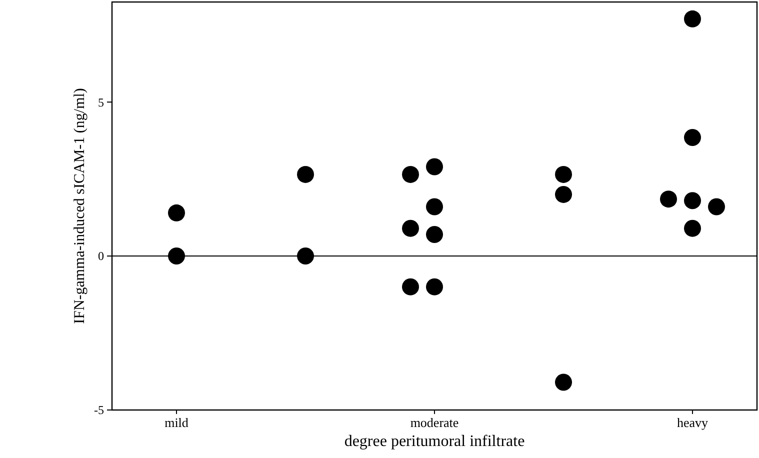 The height and width of the screenshot is (458, 759). What do you see at coordinates (101, 102) in the screenshot?
I see `y-tick-label: 5` at bounding box center [101, 102].